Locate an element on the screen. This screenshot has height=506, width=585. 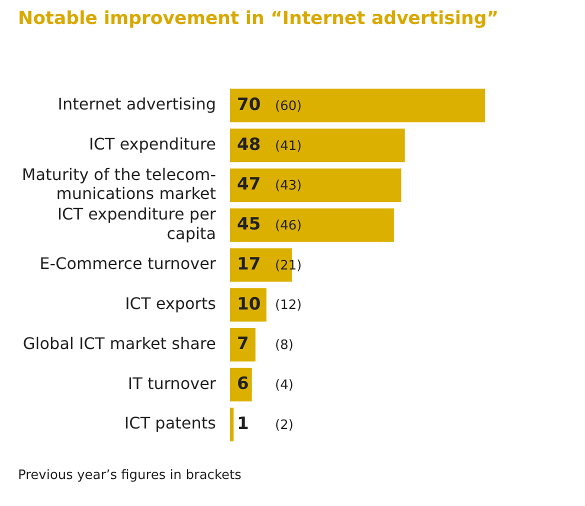
y-tick-label: Internet advertising is located at coordinates (137, 104).